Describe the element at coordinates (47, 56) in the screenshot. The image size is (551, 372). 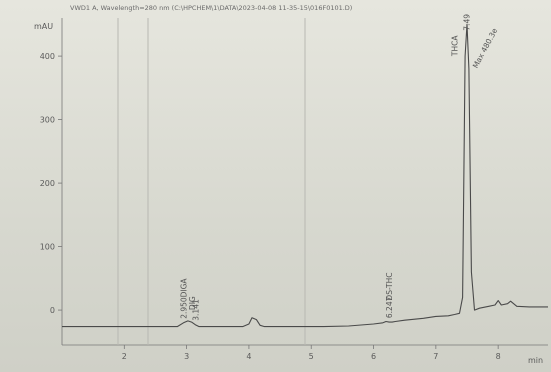
I see `y-tick-label: 400` at that location.